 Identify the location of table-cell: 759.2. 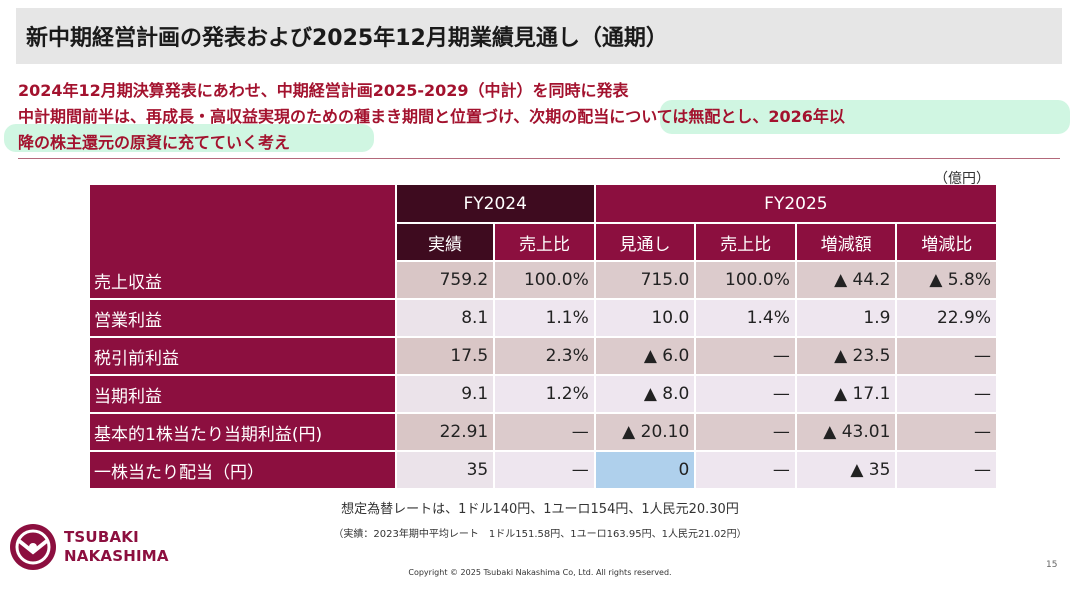
(445, 281).